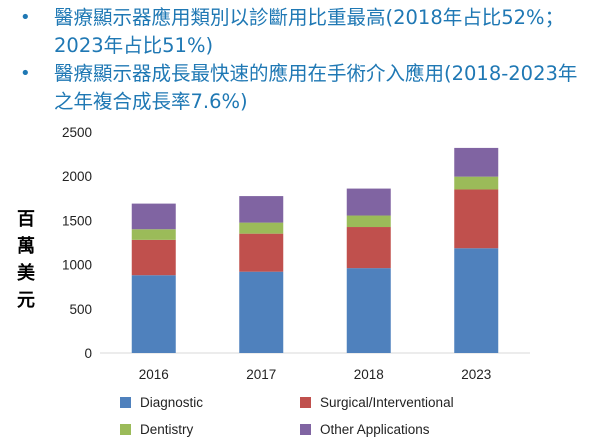  I want to click on legend-label: Diagnostic, so click(172, 402).